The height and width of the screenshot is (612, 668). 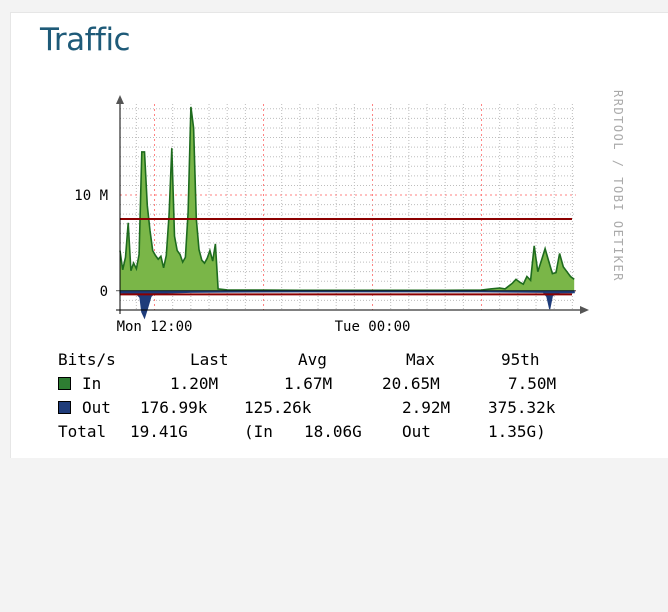 What do you see at coordinates (104, 292) in the screenshot?
I see `y-tick-label: 0` at bounding box center [104, 292].